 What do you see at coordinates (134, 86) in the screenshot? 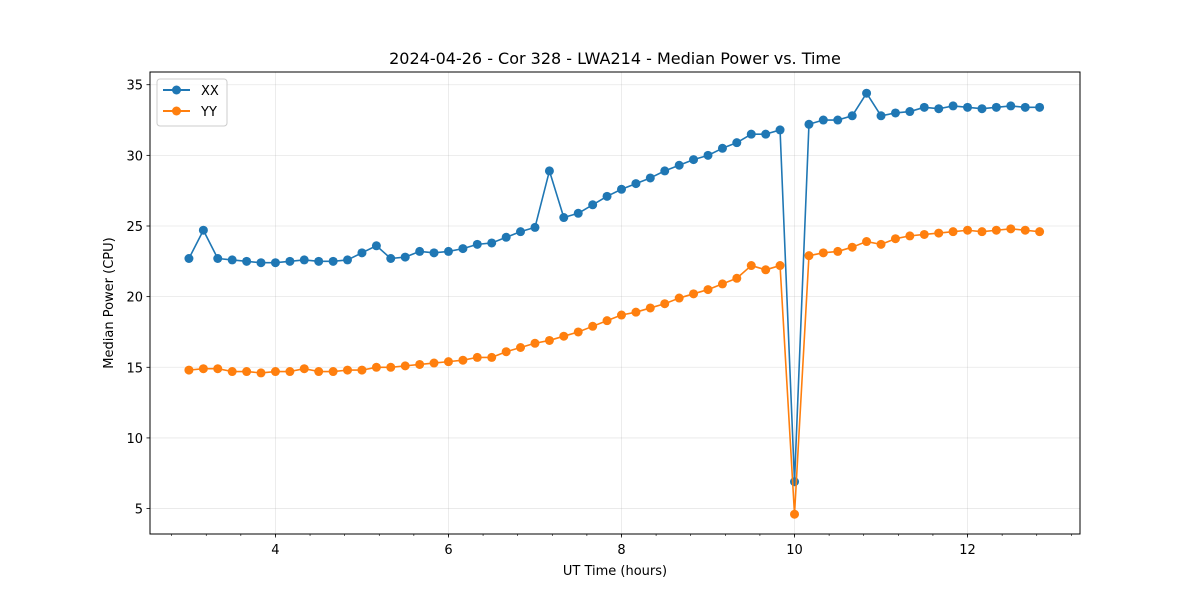
I see `y-tick-label: 35` at bounding box center [134, 86].